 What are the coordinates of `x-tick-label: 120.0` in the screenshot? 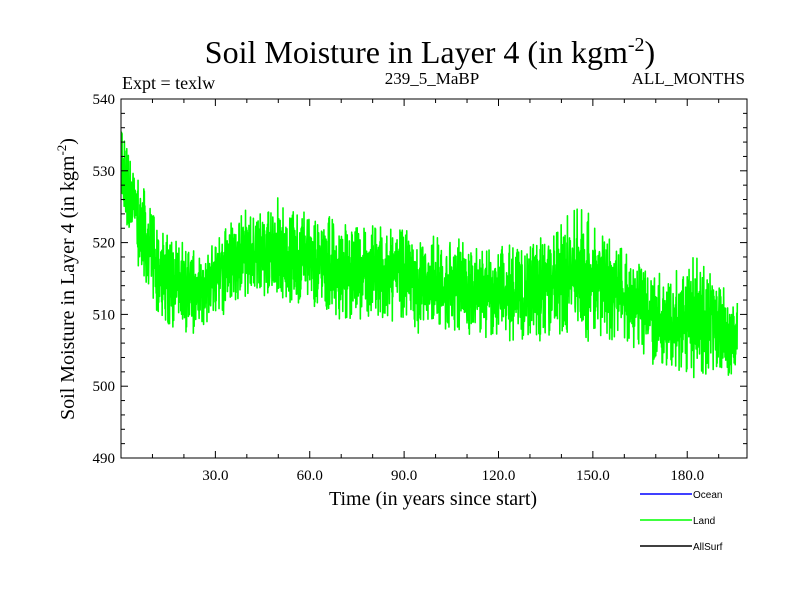 It's located at (499, 476).